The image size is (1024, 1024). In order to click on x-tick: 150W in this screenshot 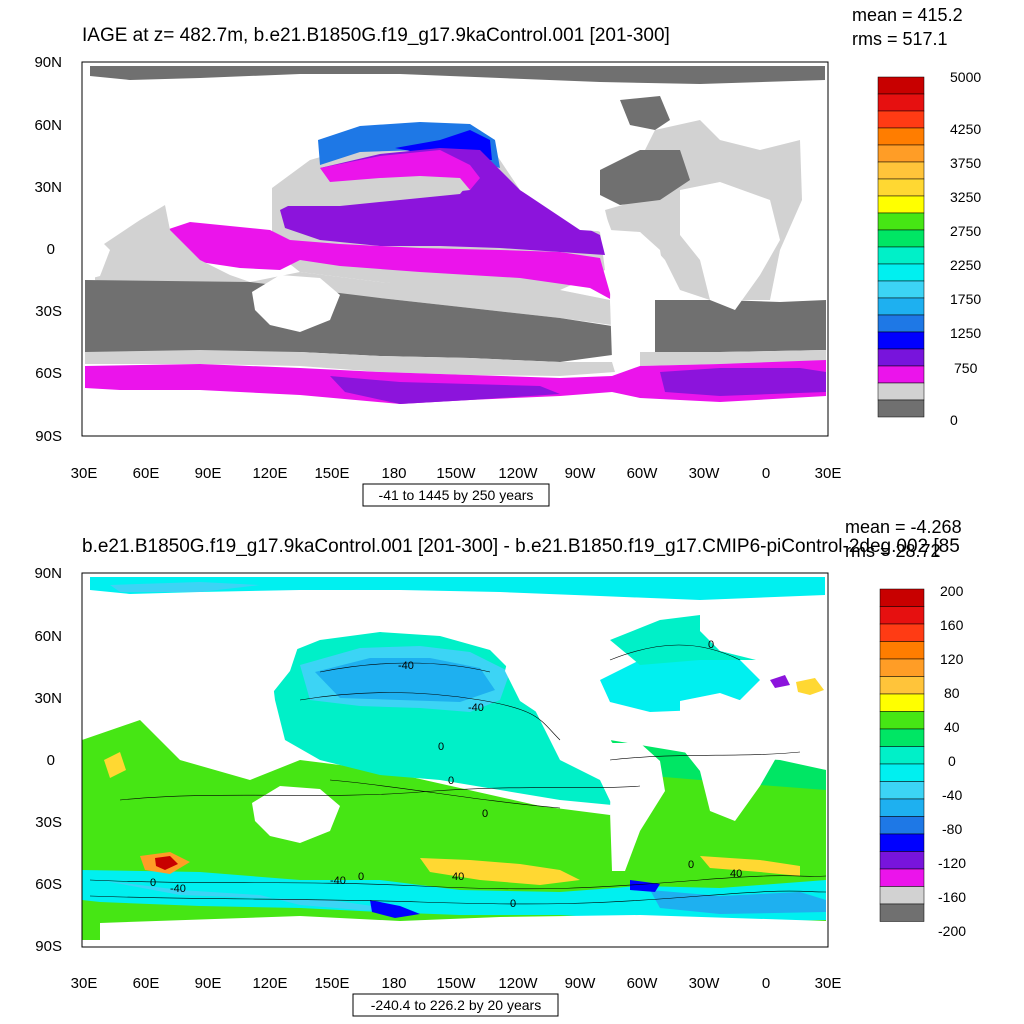, I will do `click(456, 983)`.